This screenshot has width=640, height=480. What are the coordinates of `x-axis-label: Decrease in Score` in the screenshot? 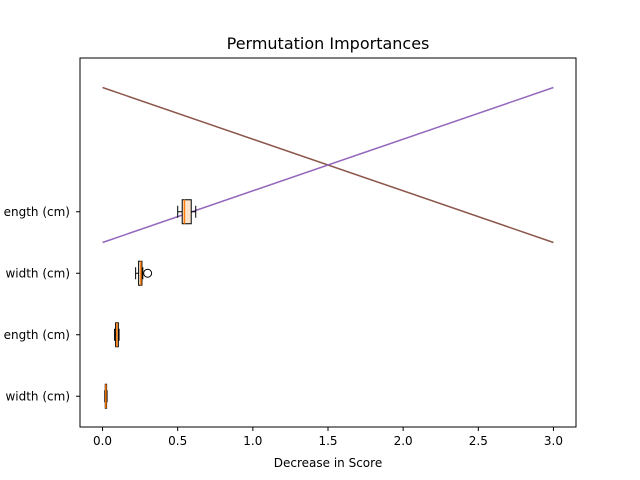 It's located at (328, 463).